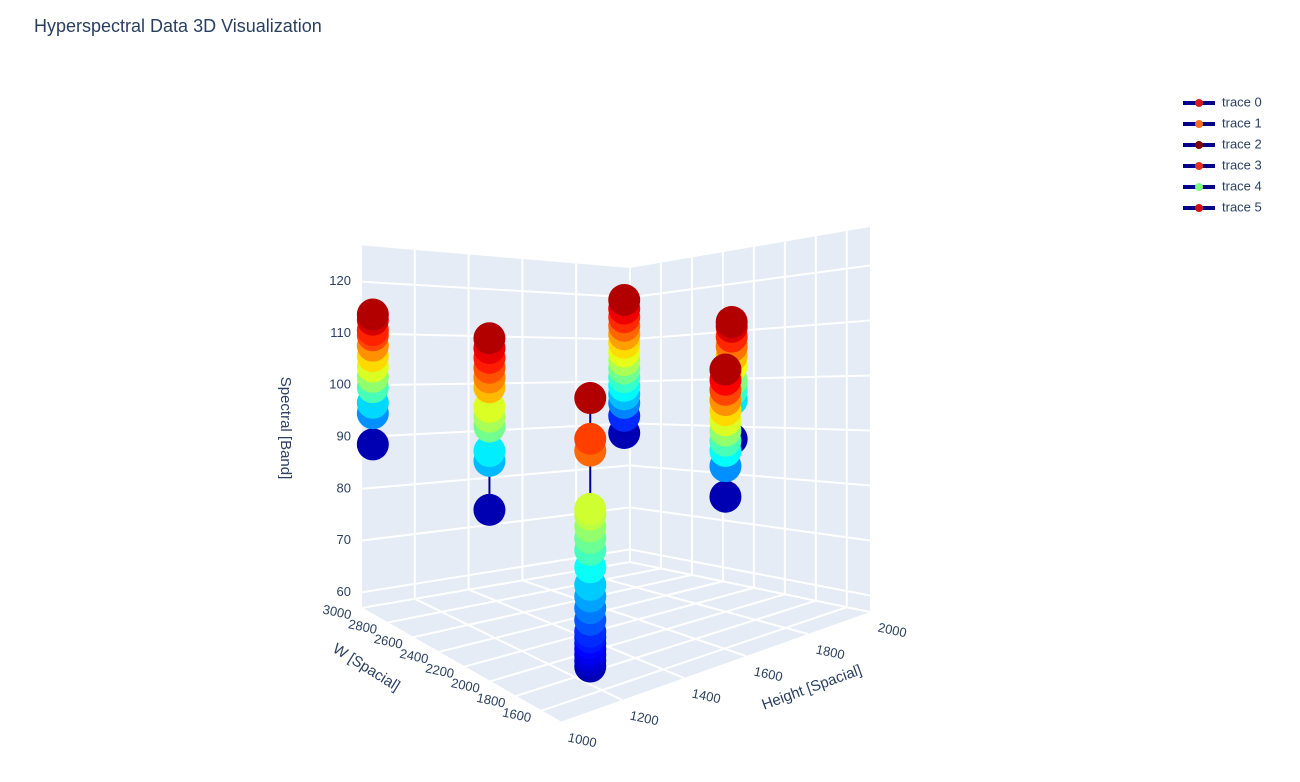 This screenshot has width=1300, height=782. What do you see at coordinates (344, 591) in the screenshot?
I see `z-tick-label: 60` at bounding box center [344, 591].